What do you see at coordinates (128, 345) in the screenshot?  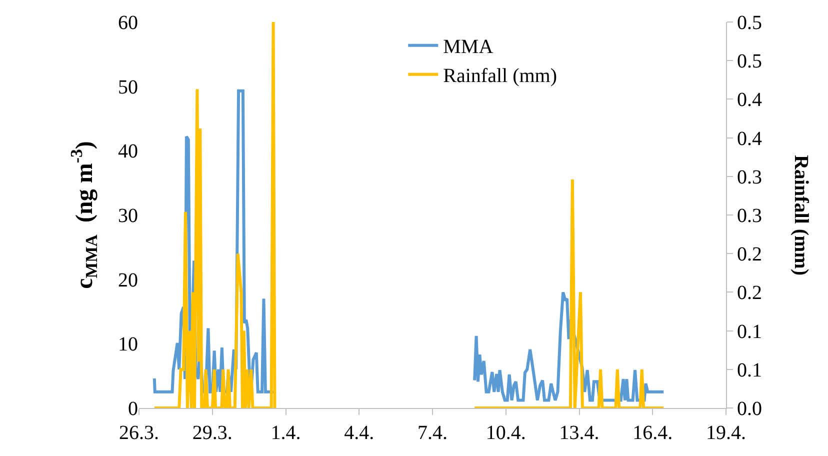 I see `y-tick-label: 10` at bounding box center [128, 345].